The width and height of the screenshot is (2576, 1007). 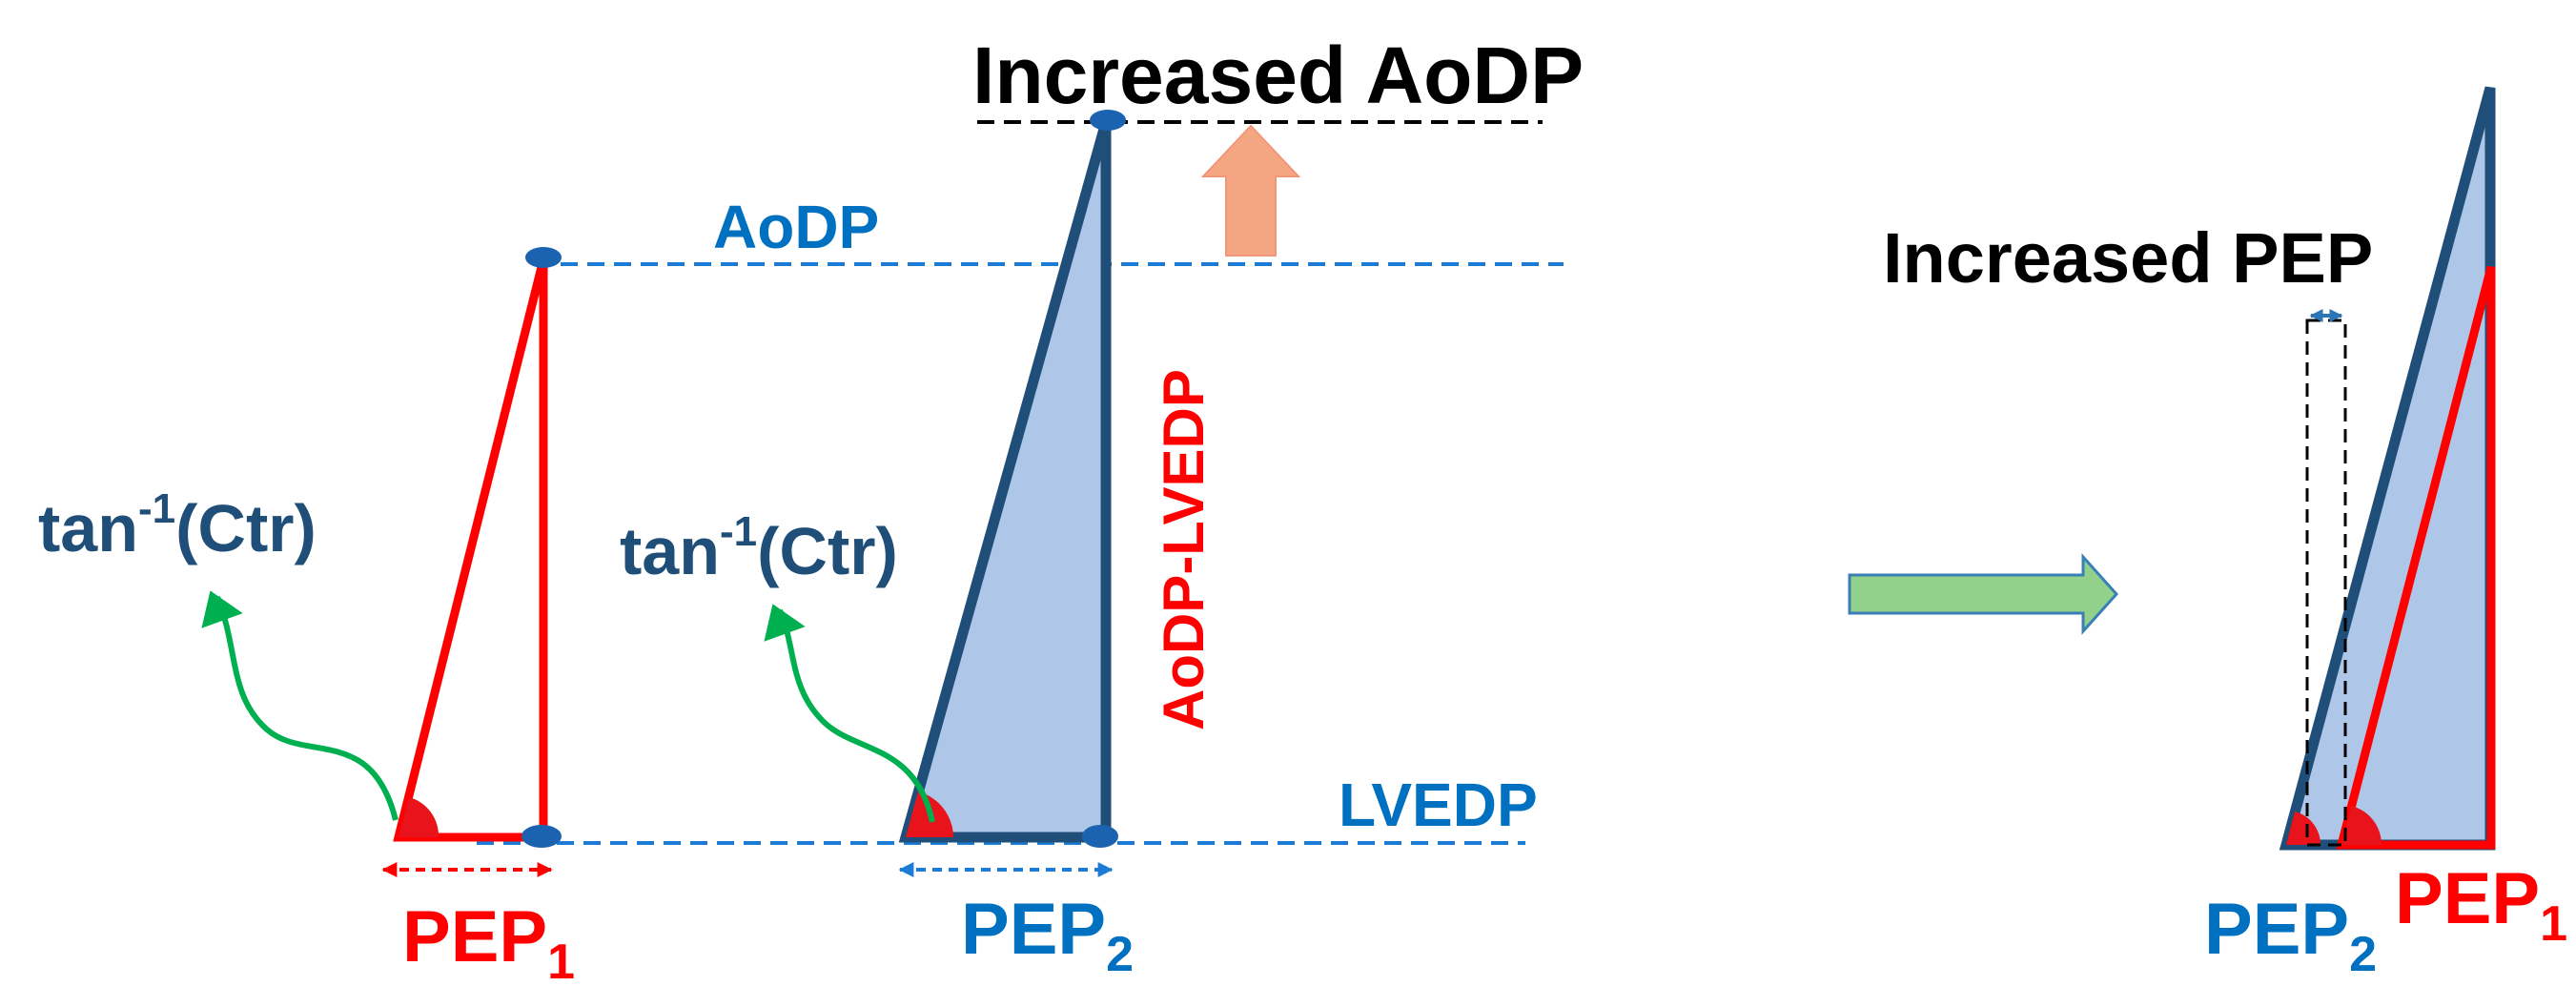 I want to click on composite-pep2-subscript: 2, so click(x=2363, y=954).